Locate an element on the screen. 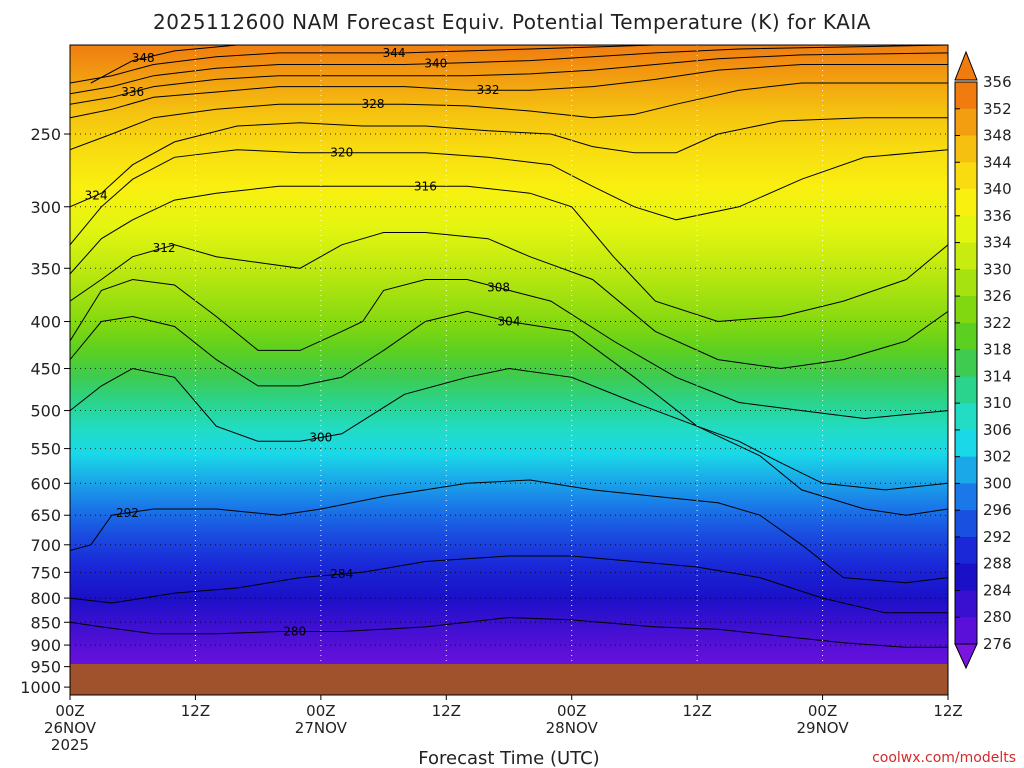 The image size is (1024, 768). y-tick-label: 500 is located at coordinates (45, 411).